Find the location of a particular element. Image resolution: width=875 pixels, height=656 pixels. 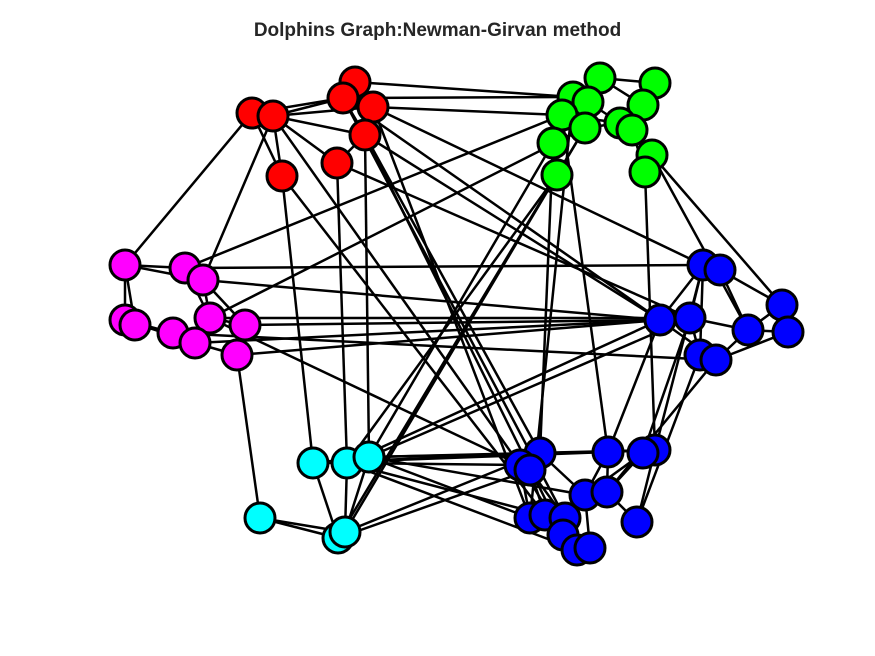

node-blue-c3 is located at coordinates (530, 470).